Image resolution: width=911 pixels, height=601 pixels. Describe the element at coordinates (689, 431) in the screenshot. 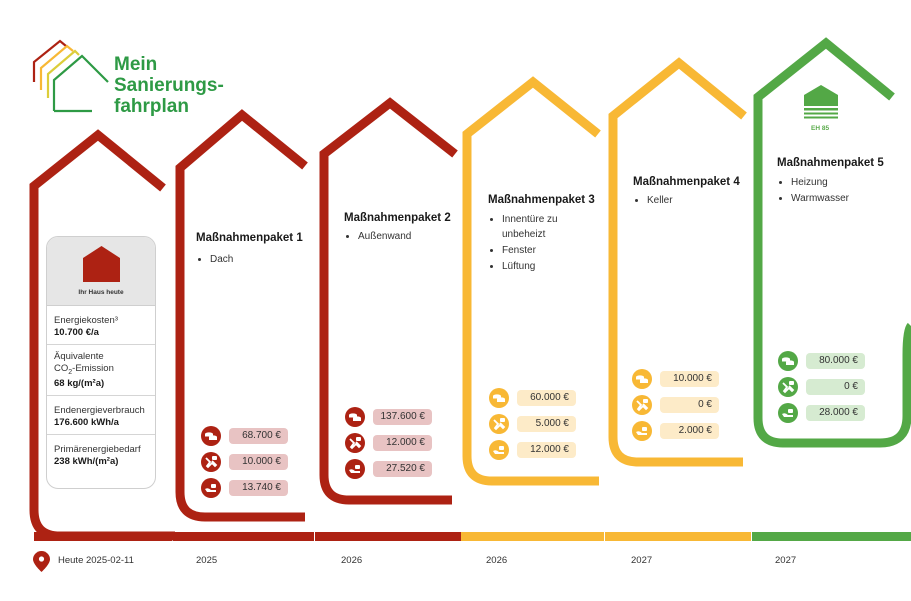

I see `cost-subsidy: 2.000 €` at that location.